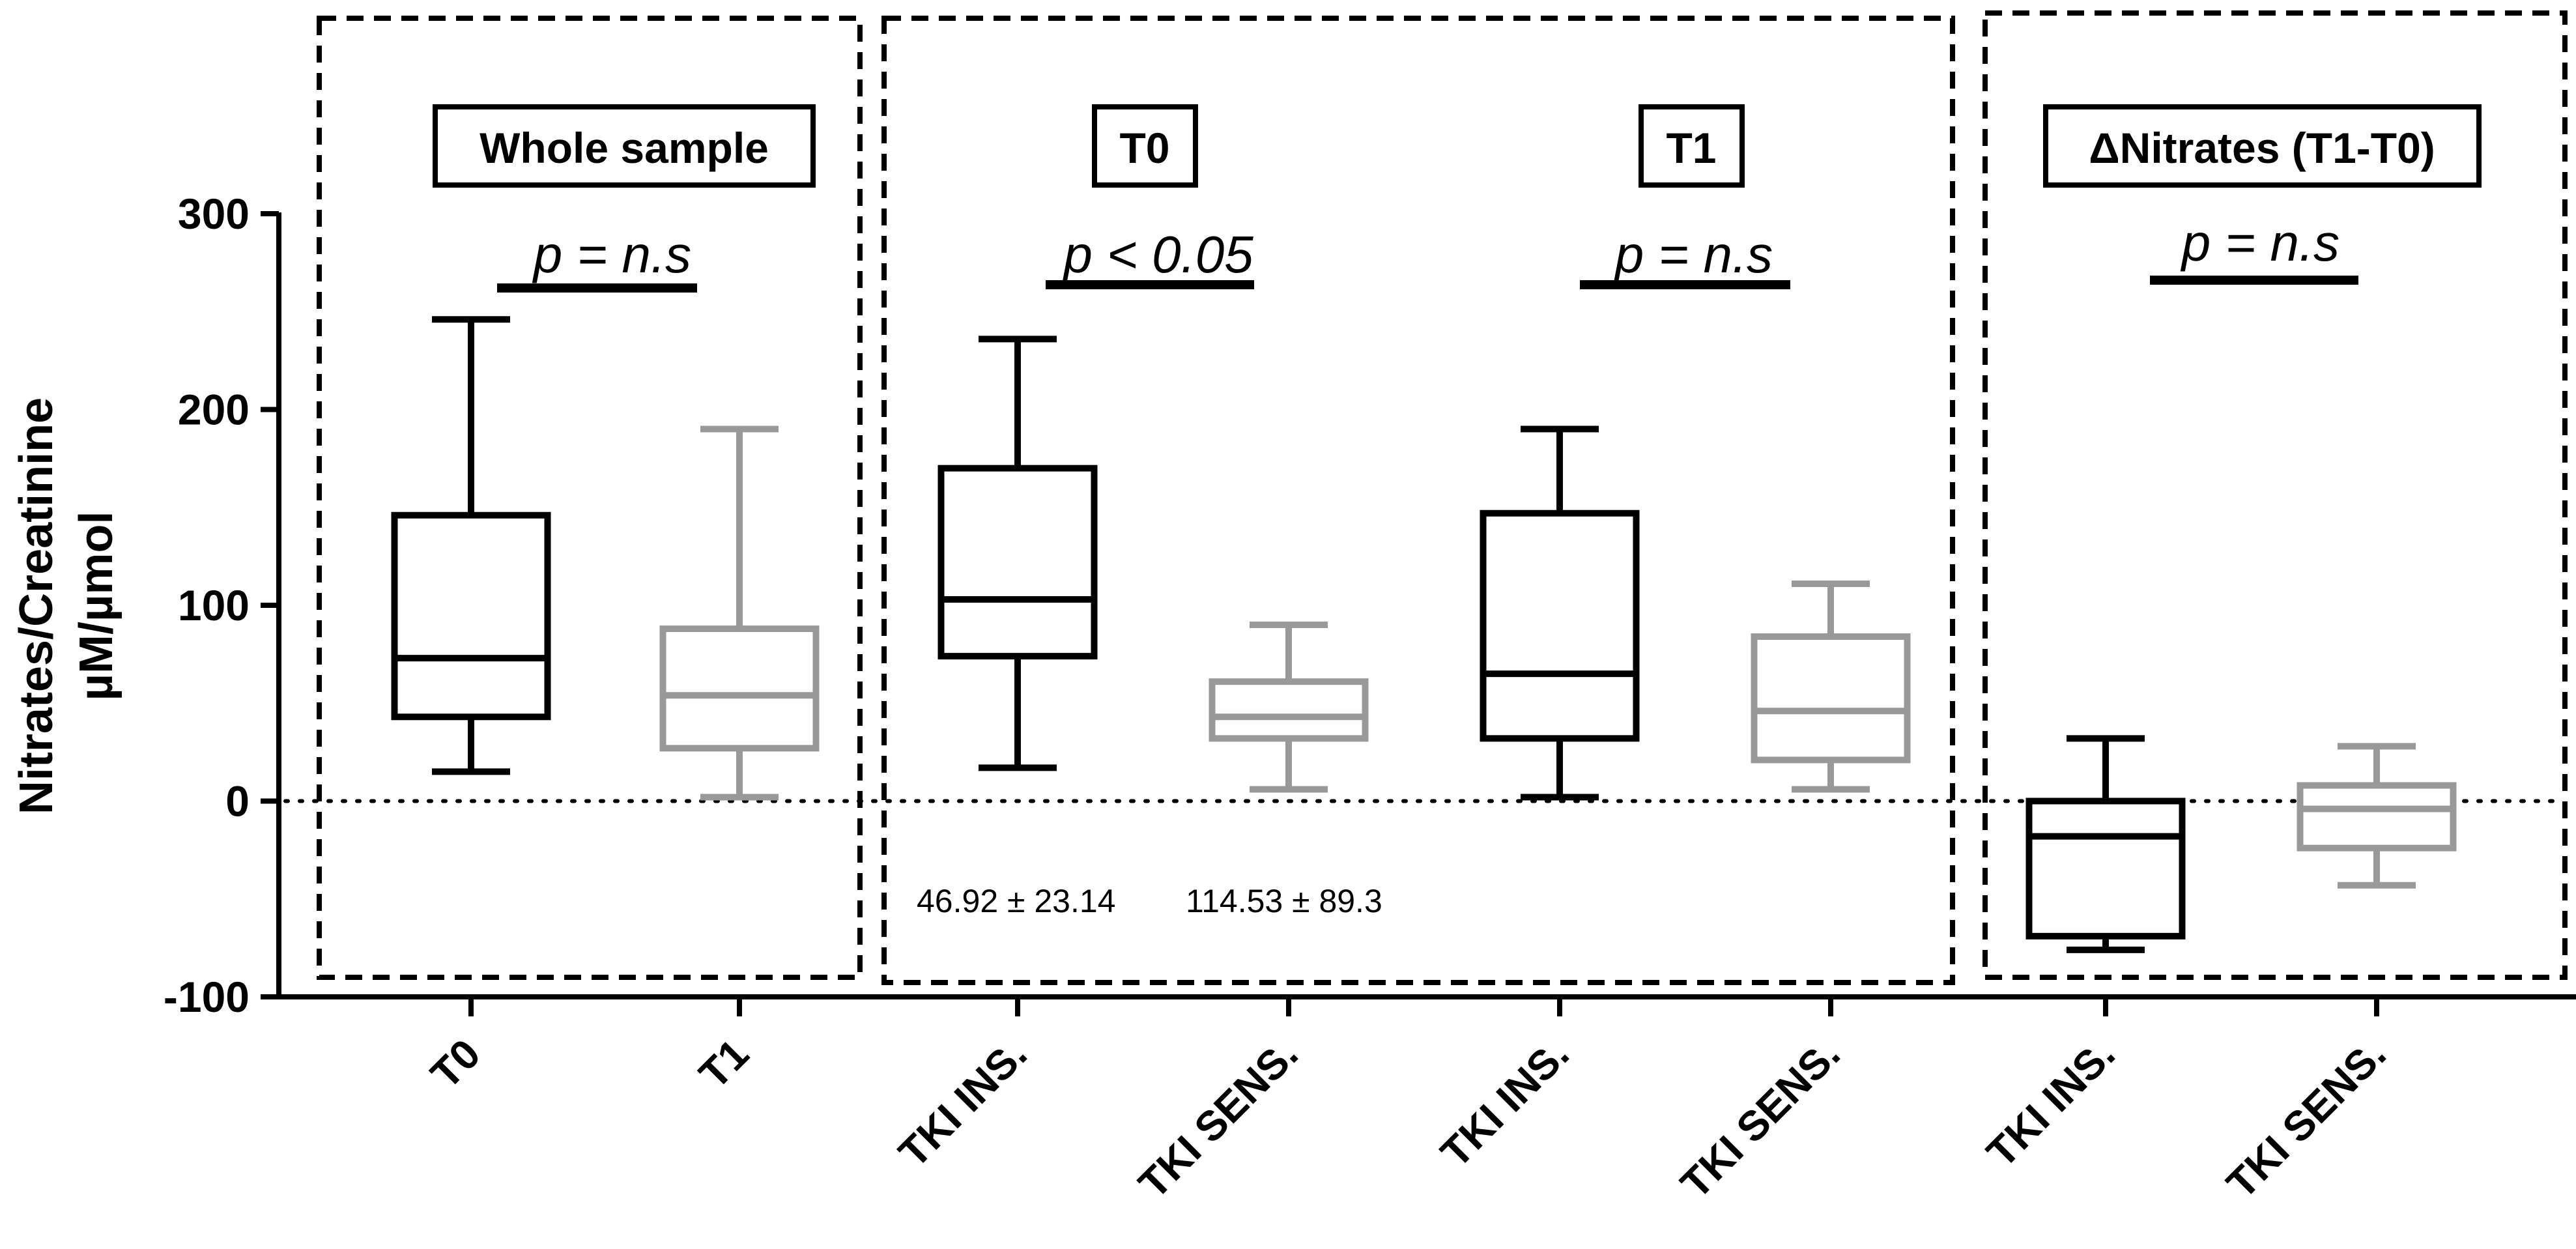 This screenshot has width=2576, height=1249. Describe the element at coordinates (207, 997) in the screenshot. I see `y-tick-label: -100` at that location.